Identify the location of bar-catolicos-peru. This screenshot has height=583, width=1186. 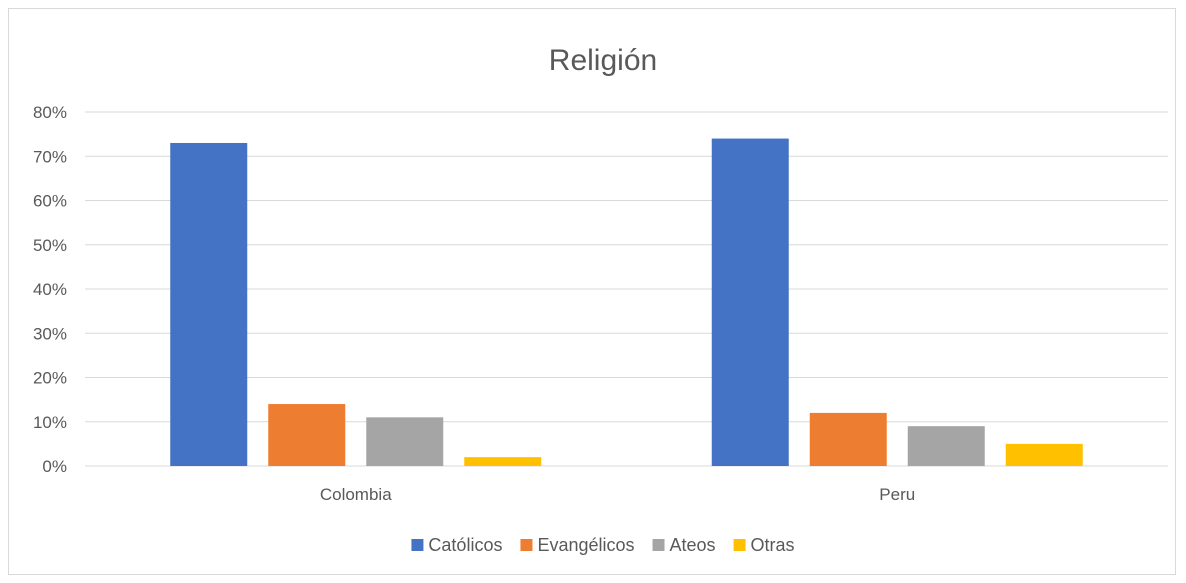
(750, 302).